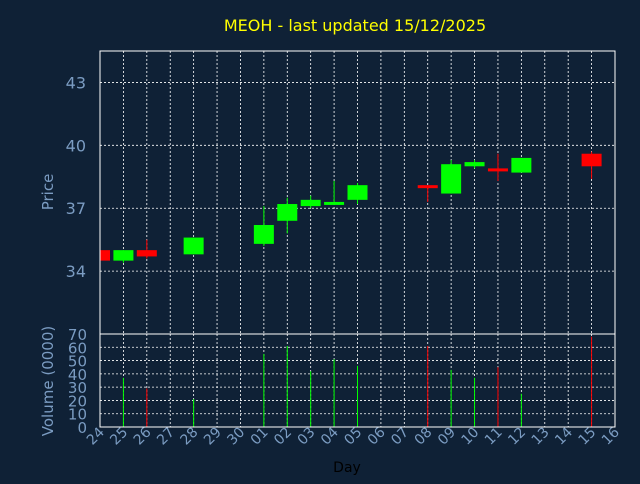  Describe the element at coordinates (541, 437) in the screenshot. I see `x-tick-label: 13` at that location.